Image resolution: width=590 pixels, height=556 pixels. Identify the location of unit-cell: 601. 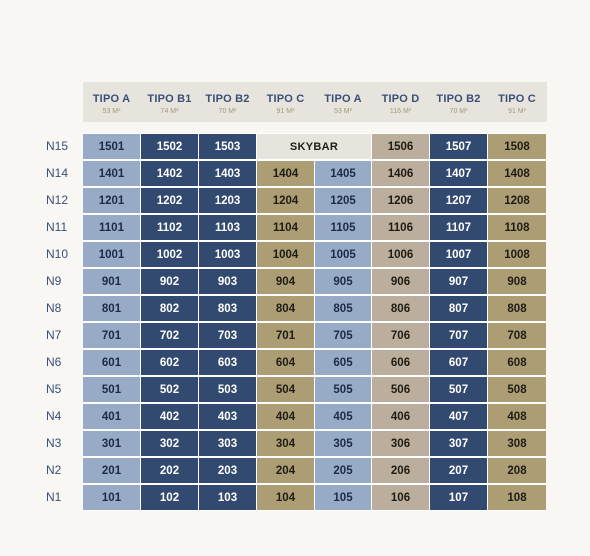
(111, 362).